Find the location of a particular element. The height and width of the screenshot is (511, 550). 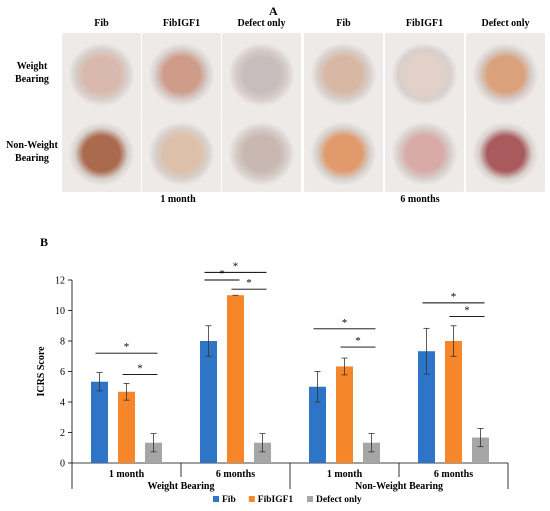

x-group-label: Non-Weight Bearing is located at coordinates (399, 486).